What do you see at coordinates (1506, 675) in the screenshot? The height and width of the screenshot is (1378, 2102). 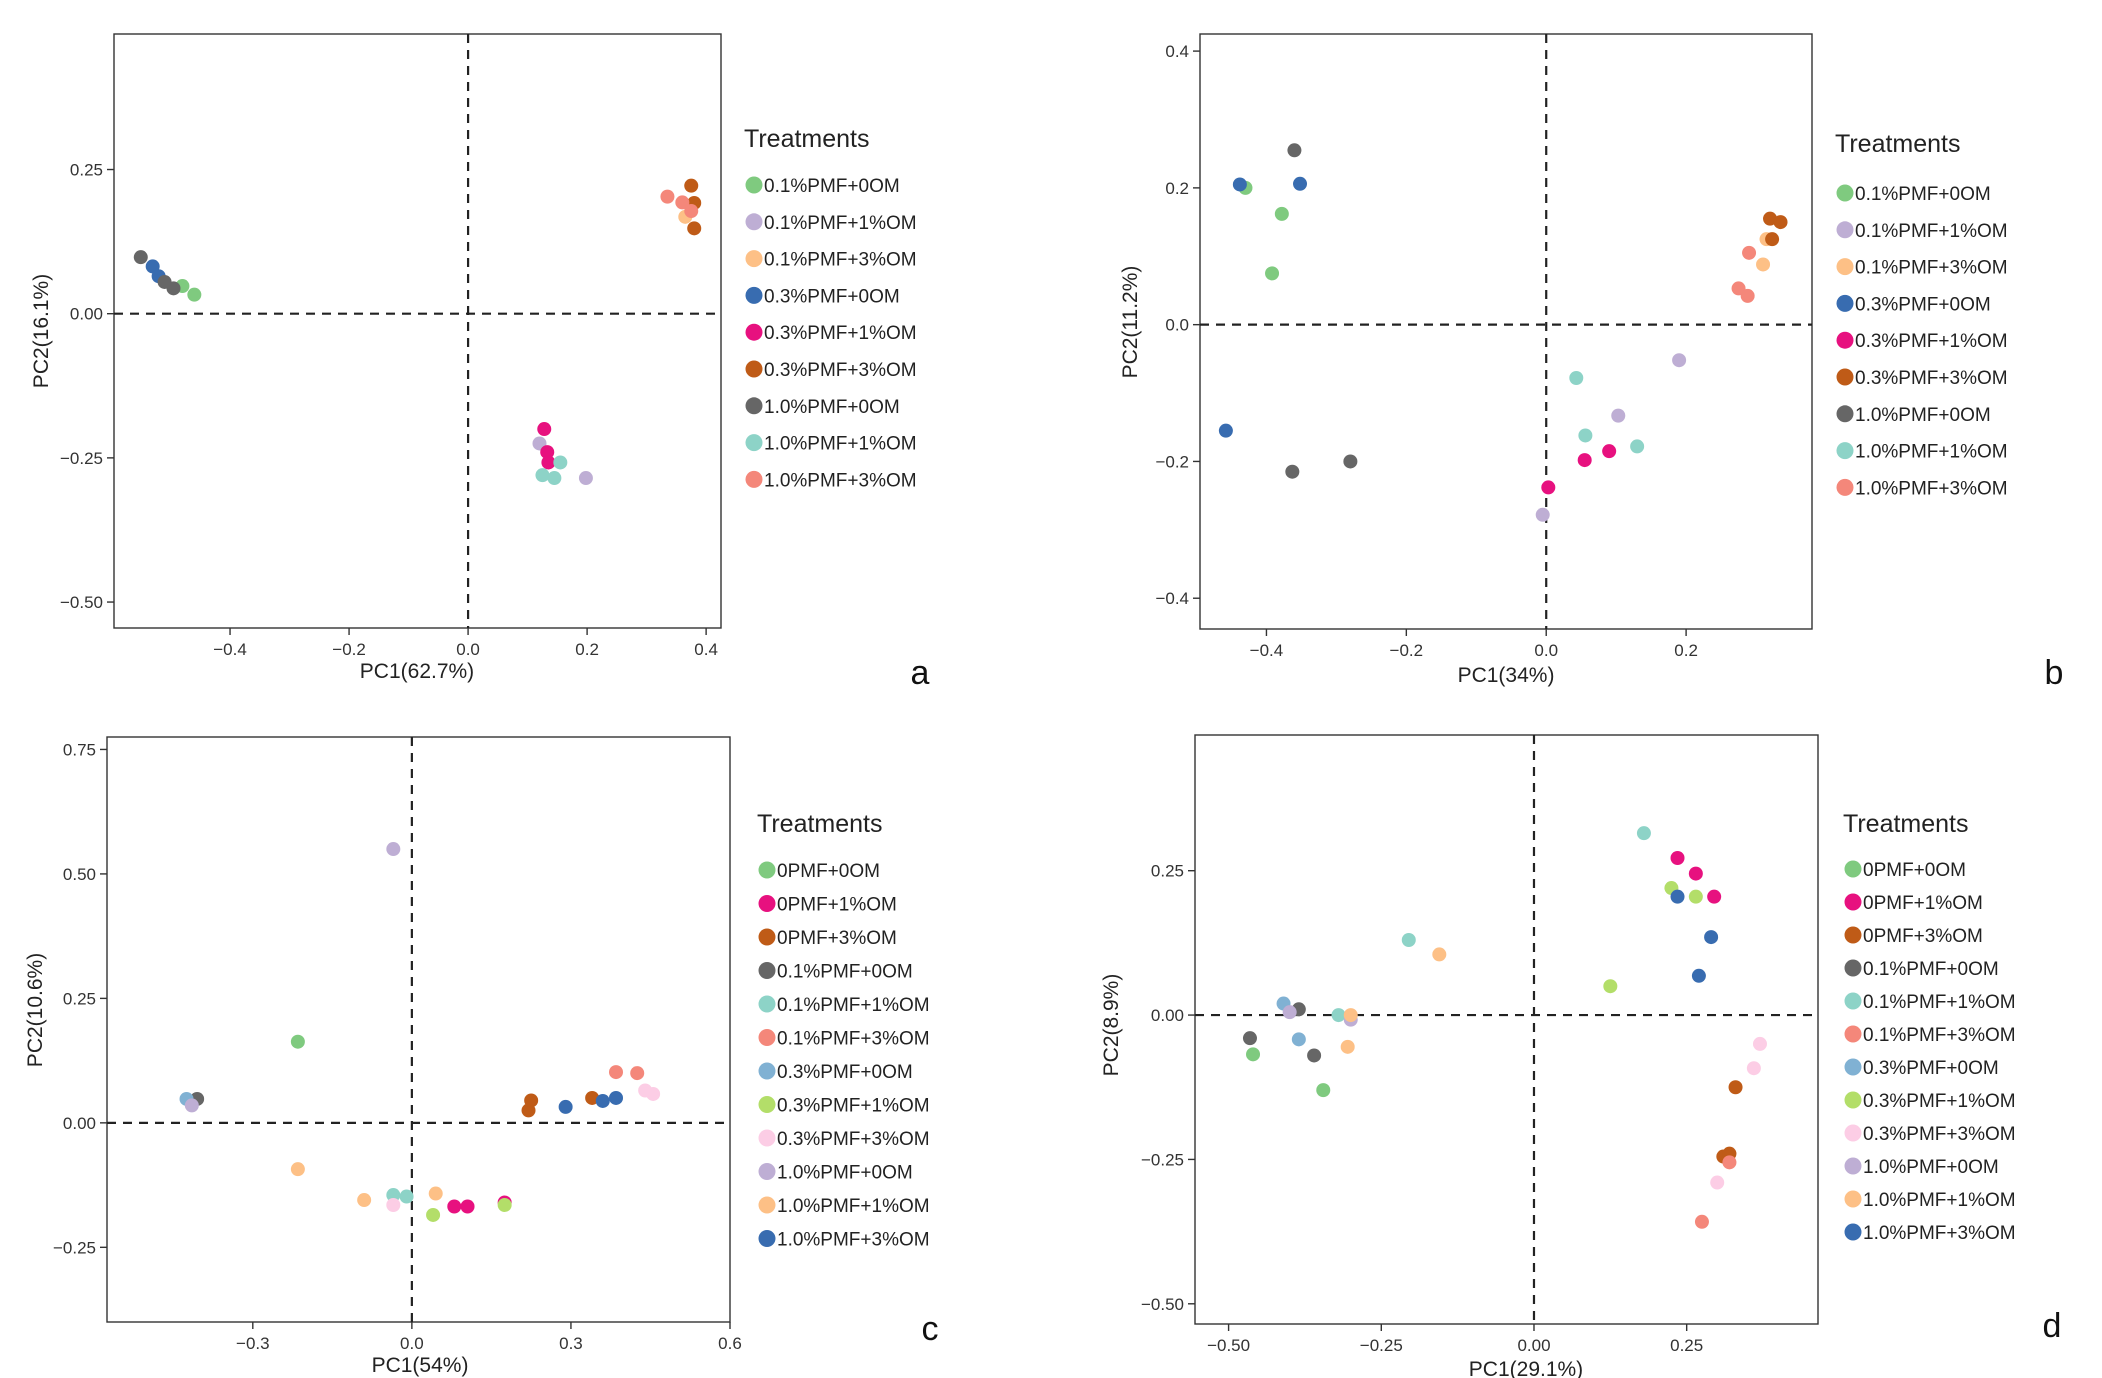 I see `x-axis-title: PC1(34%)` at bounding box center [1506, 675].